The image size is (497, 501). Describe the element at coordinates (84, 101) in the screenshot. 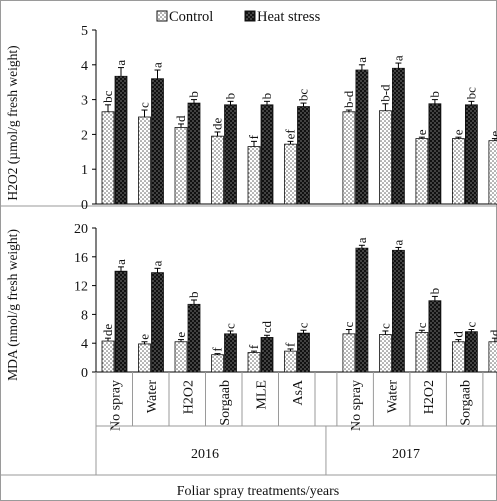

I see `y-tick-label: 3` at that location.